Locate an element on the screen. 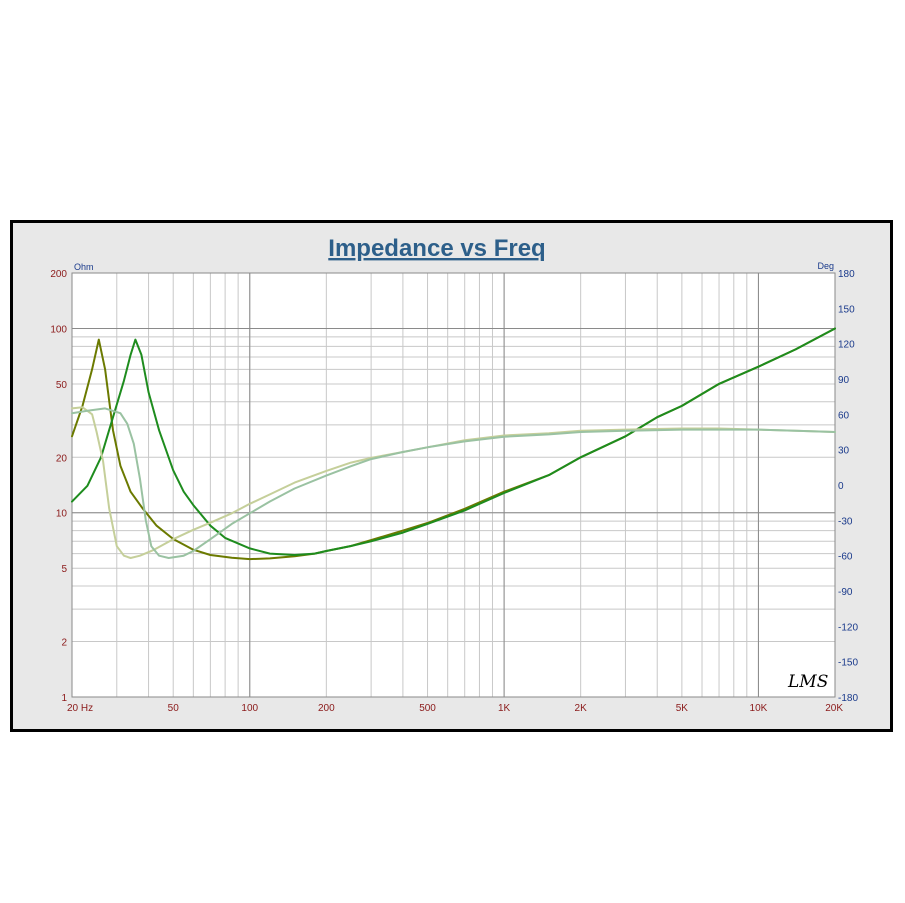 Image resolution: width=905 pixels, height=903 pixels. x-tick-label: 5K is located at coordinates (682, 708).